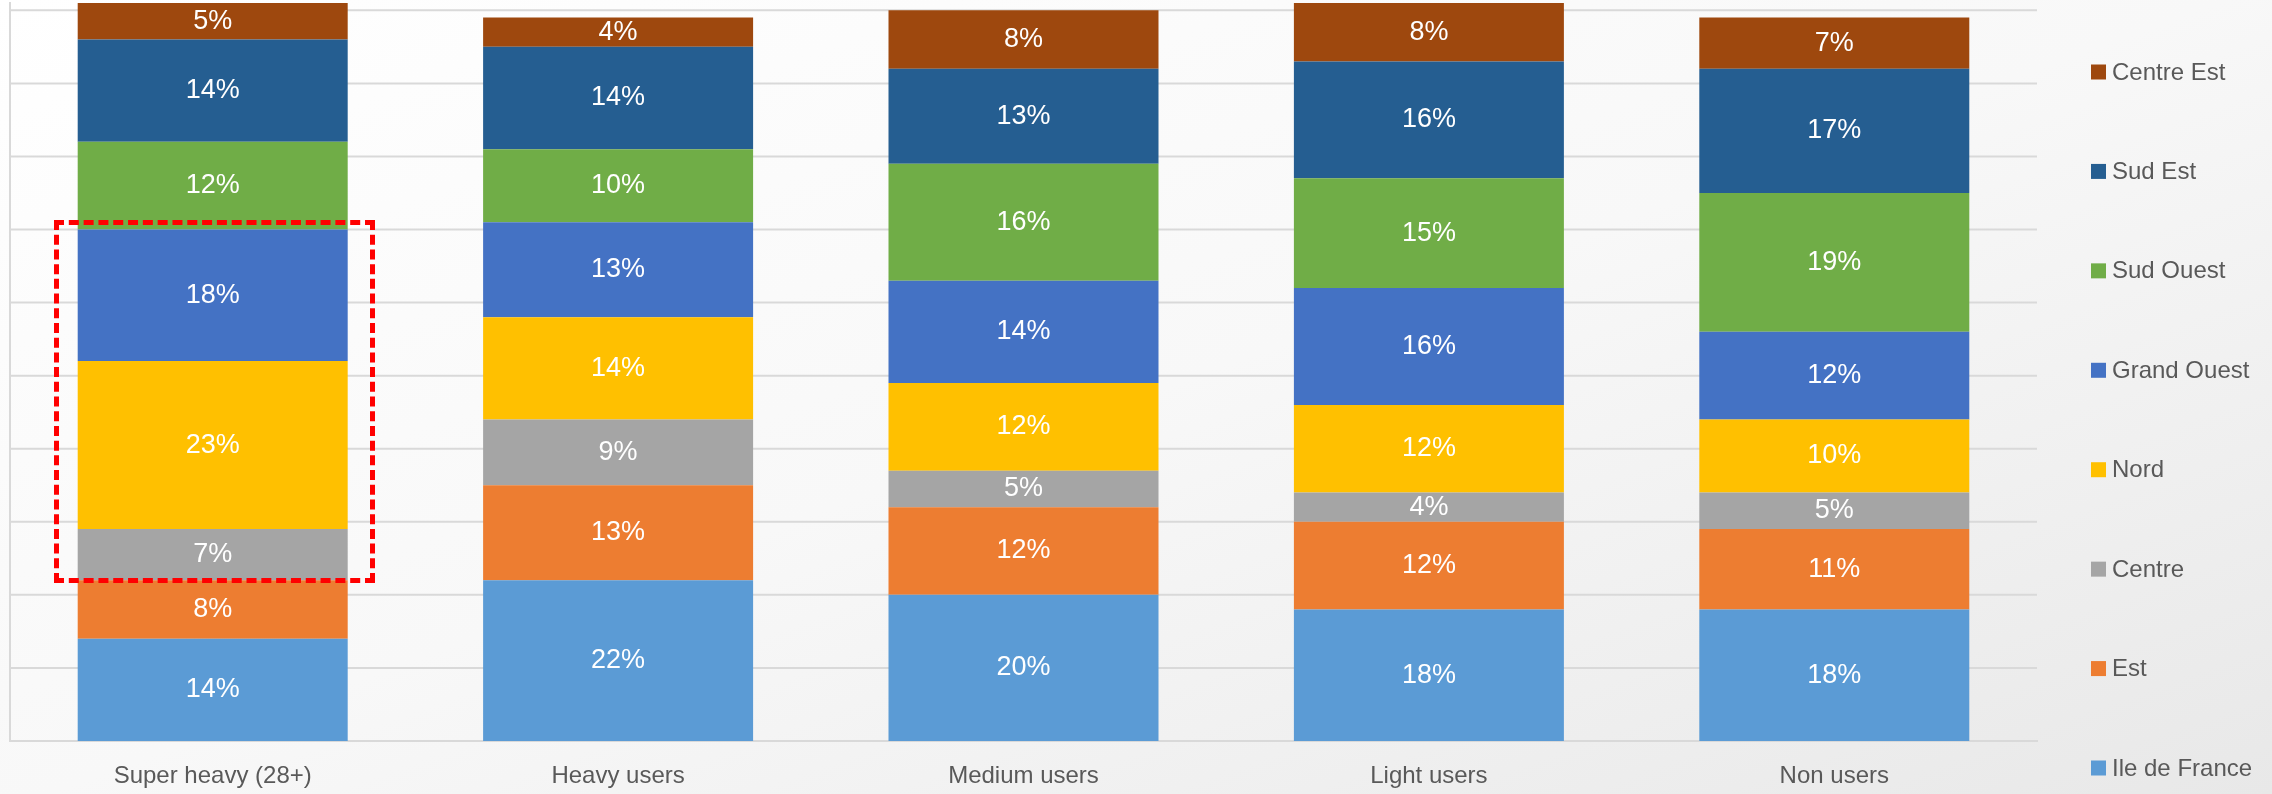 Image resolution: width=2272 pixels, height=794 pixels. I want to click on data-label: 11%, so click(1834, 567).